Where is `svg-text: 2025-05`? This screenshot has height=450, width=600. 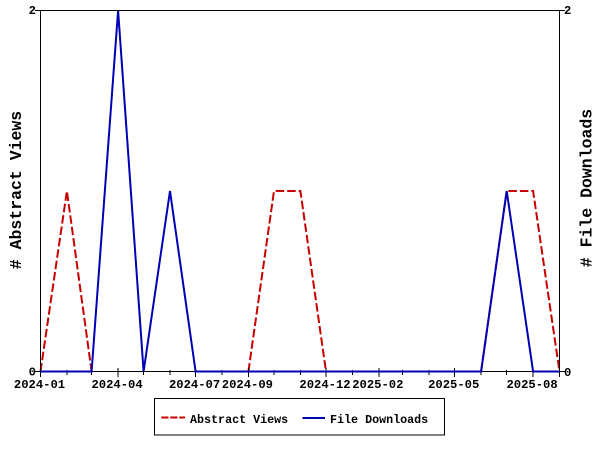 svg-text: 2025-05 is located at coordinates (453, 385).